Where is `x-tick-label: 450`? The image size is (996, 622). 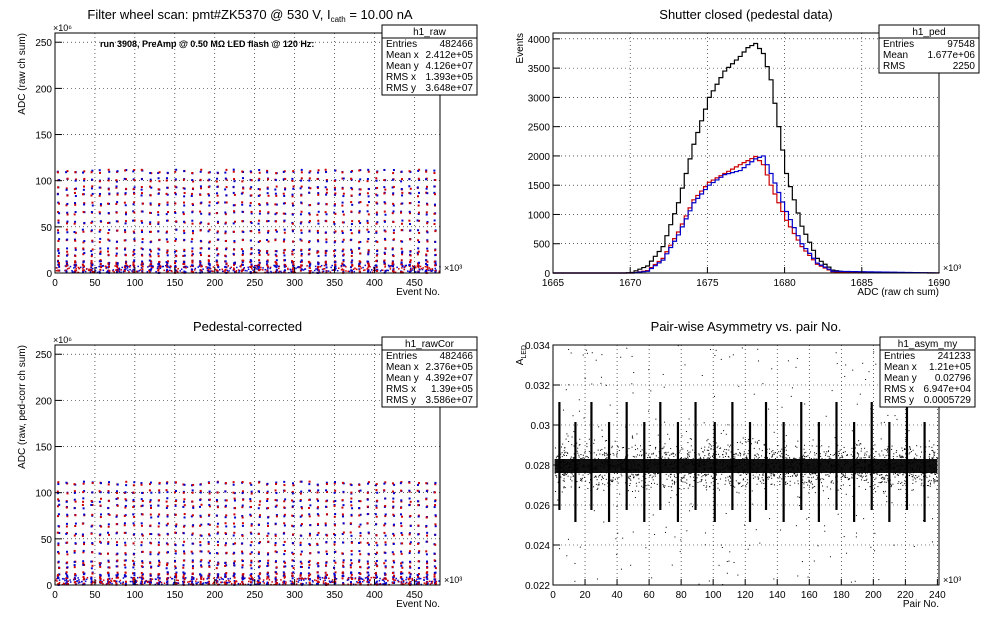 x-tick-label: 450 is located at coordinates (414, 595).